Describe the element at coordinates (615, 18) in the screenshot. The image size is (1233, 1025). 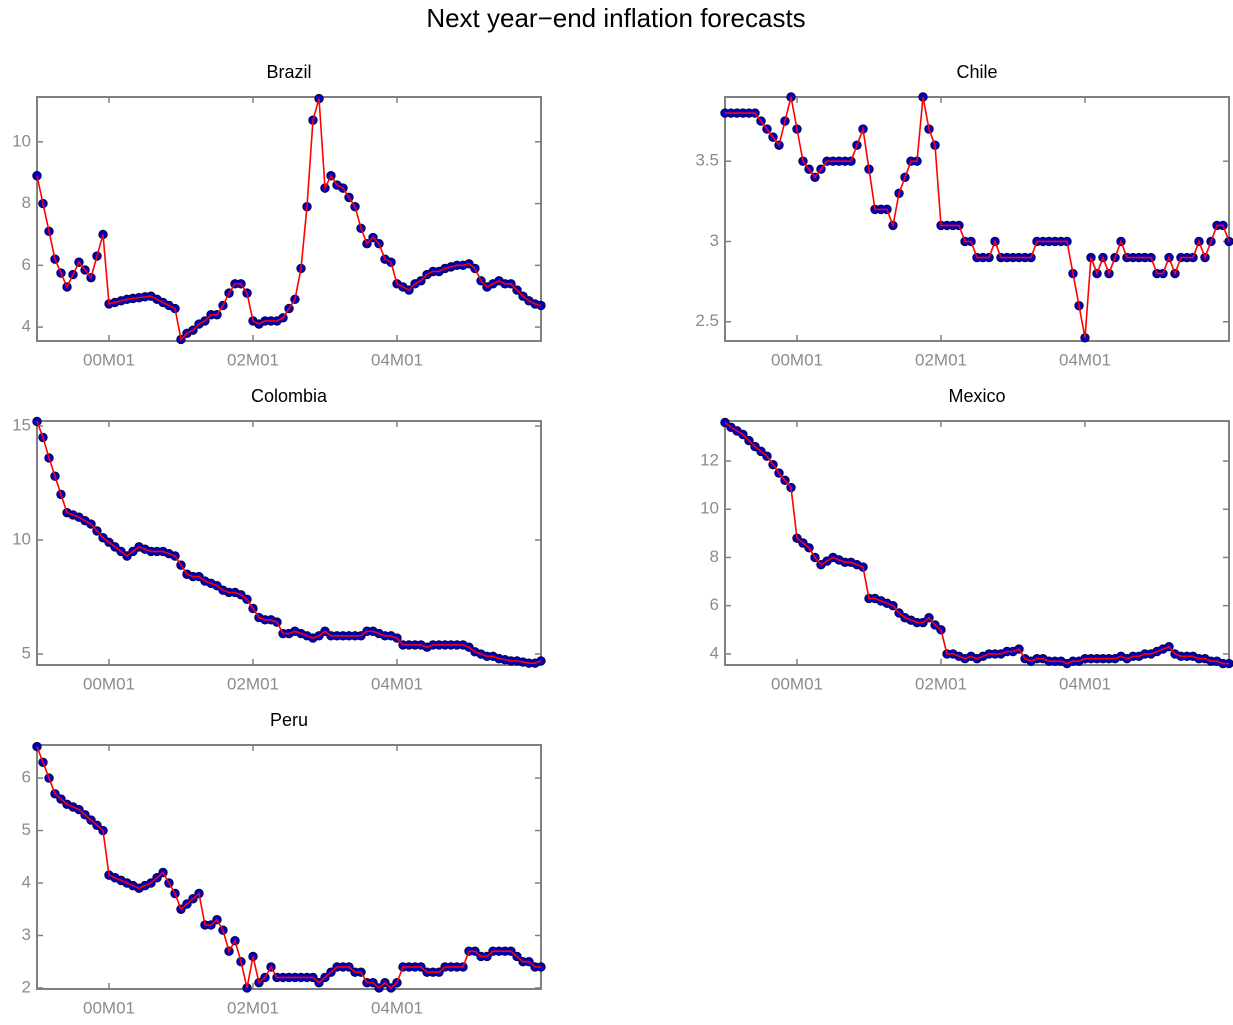
I see `figure-title: Next year−end inflation forecasts` at that location.